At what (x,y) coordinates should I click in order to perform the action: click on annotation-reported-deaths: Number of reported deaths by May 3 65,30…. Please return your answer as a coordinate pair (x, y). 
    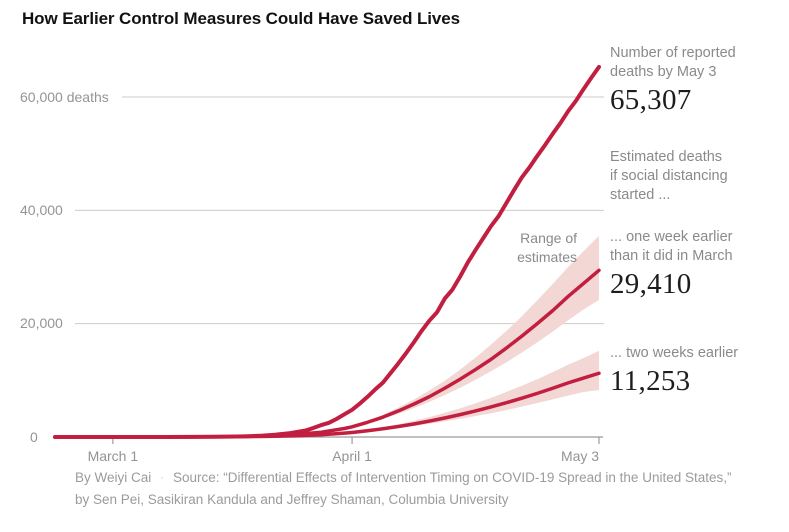
    Looking at the image, I should click on (695, 80).